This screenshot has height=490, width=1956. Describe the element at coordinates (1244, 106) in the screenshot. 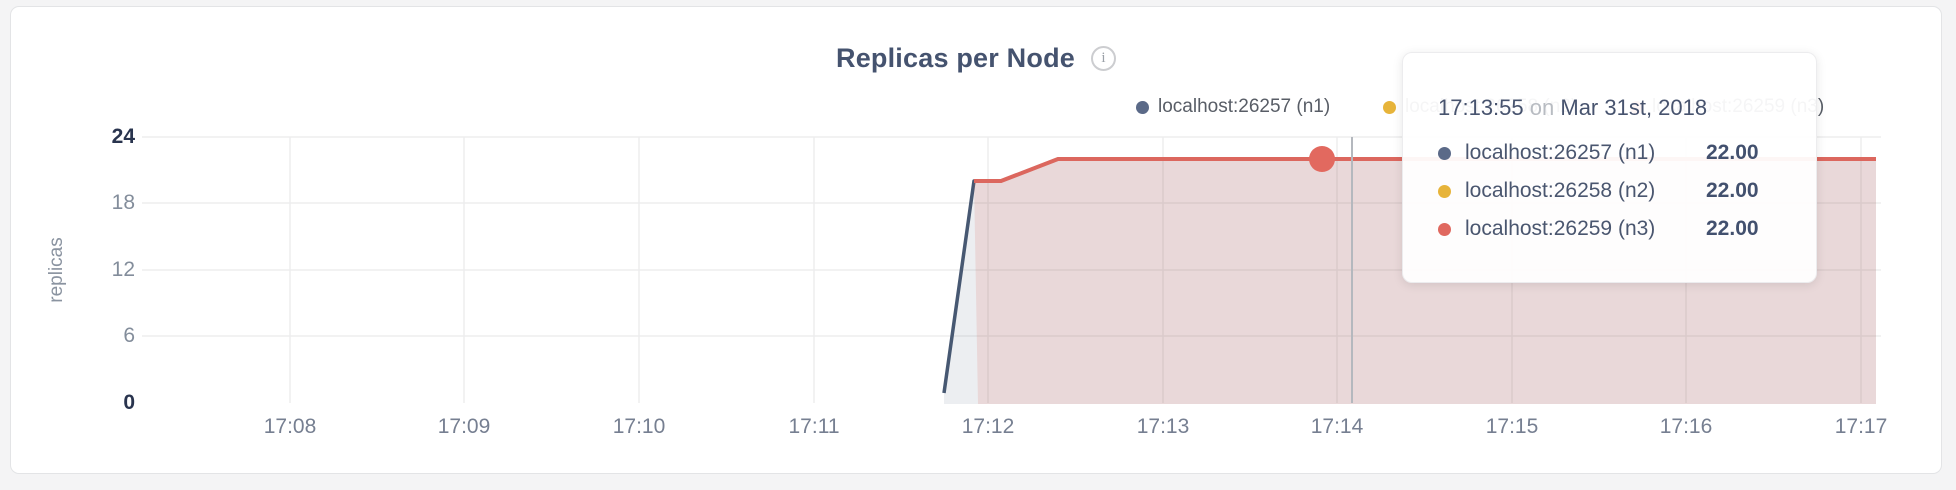

I see `legend-label: localhost:26257 (n1)` at that location.